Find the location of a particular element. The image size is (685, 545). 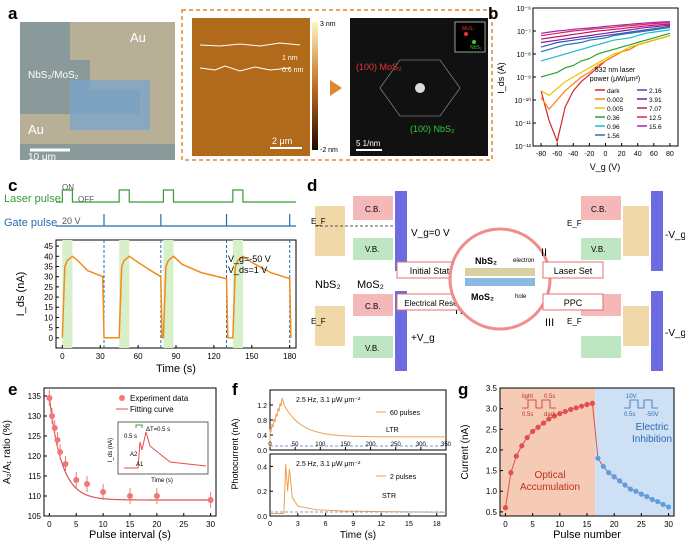

vb-label-bl: V.B. is located at coordinates (372, 348).